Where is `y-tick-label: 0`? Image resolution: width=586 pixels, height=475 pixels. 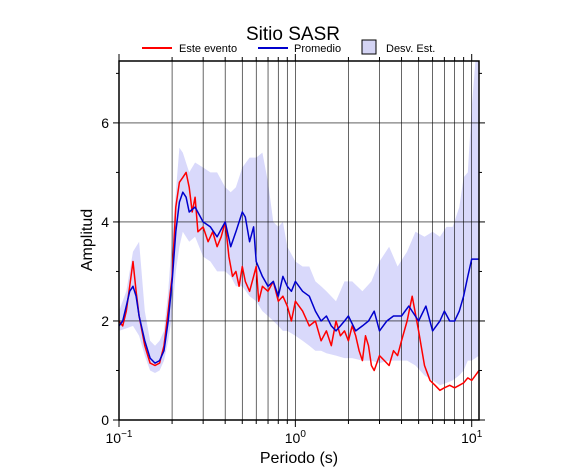 y-tick-label: 0 is located at coordinates (105, 420).